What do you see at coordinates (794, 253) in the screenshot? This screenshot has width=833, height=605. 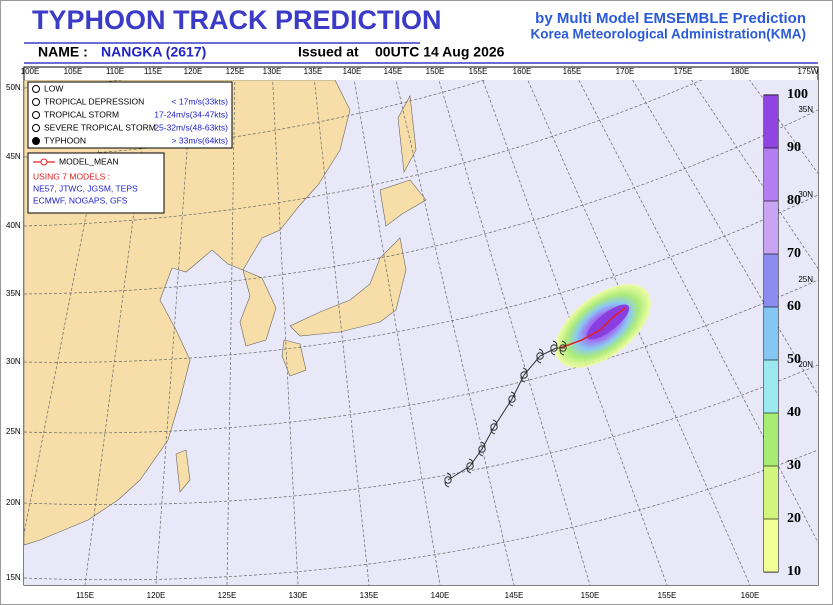 I see `colorbar-label: 70` at bounding box center [794, 253].